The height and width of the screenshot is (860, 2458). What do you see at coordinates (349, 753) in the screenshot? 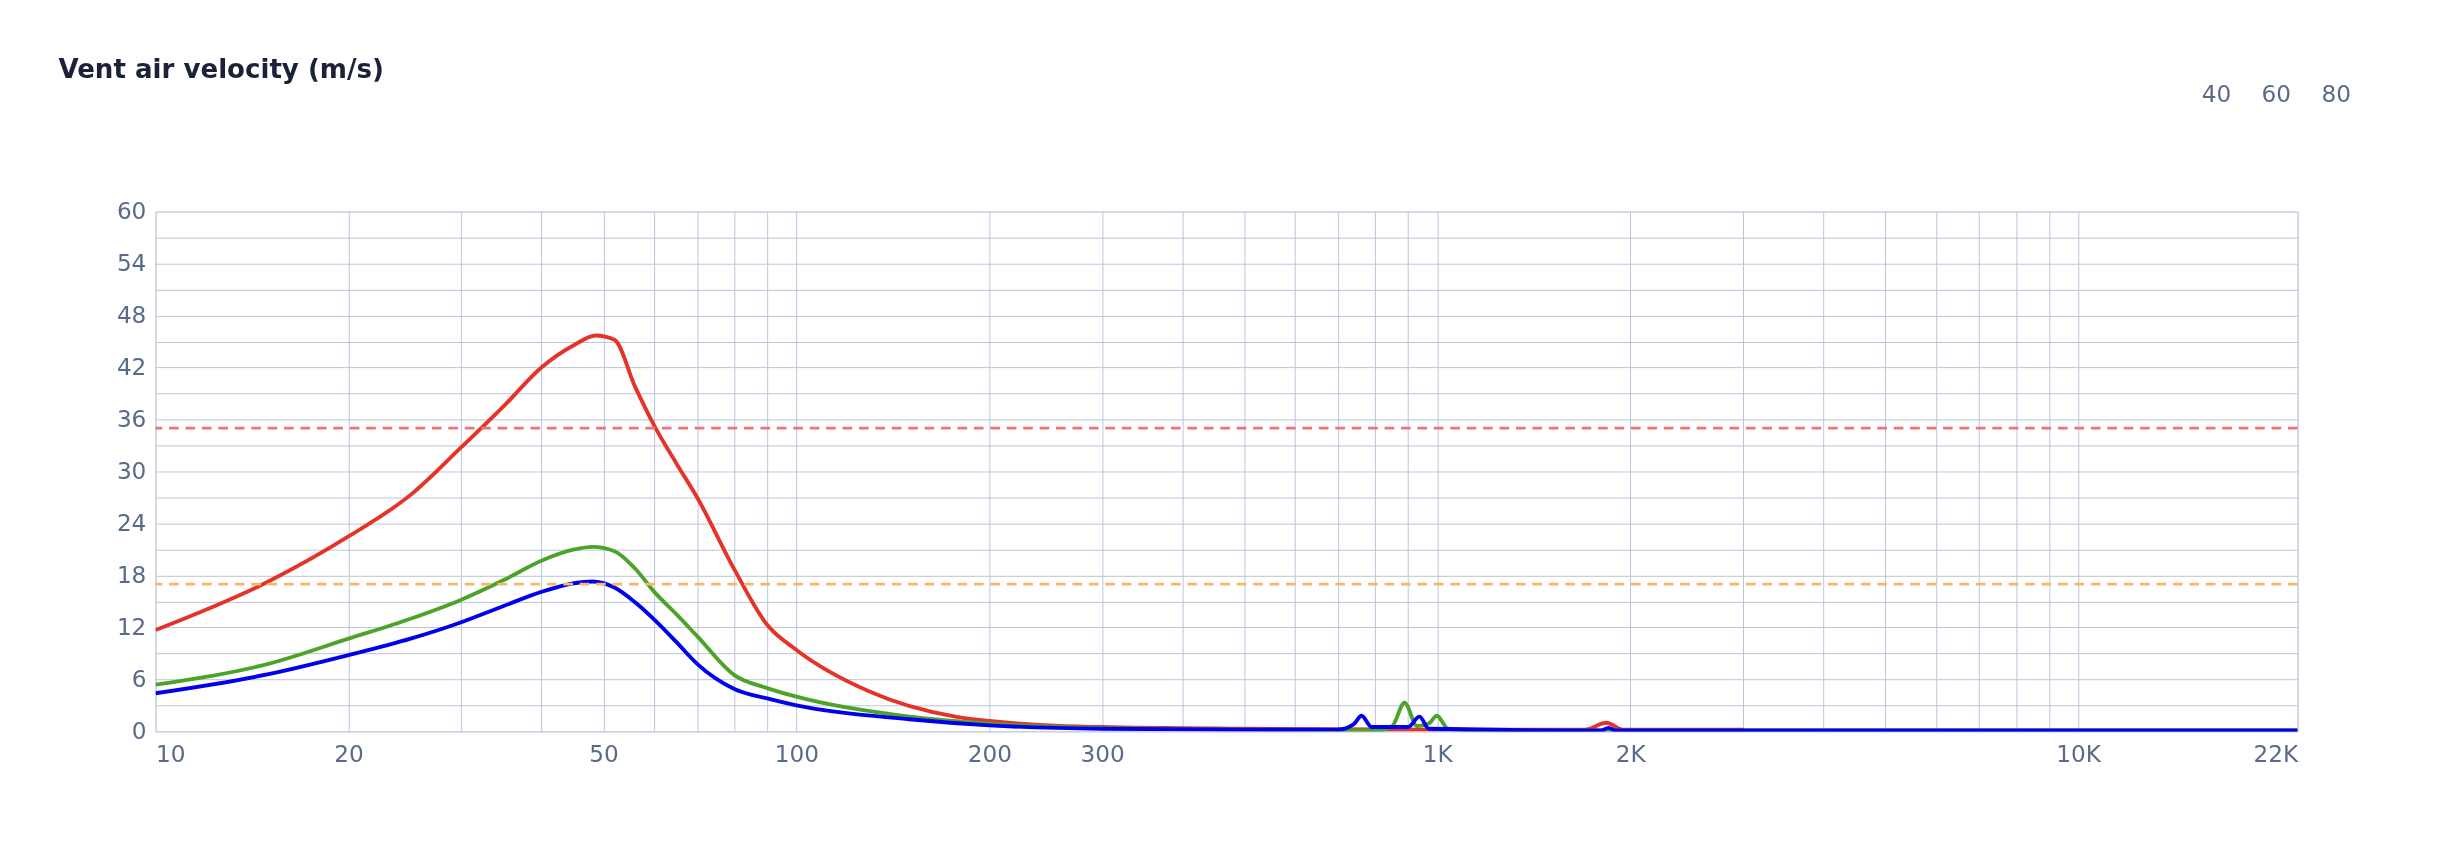
I see `x-tick-label: 20` at bounding box center [349, 753].